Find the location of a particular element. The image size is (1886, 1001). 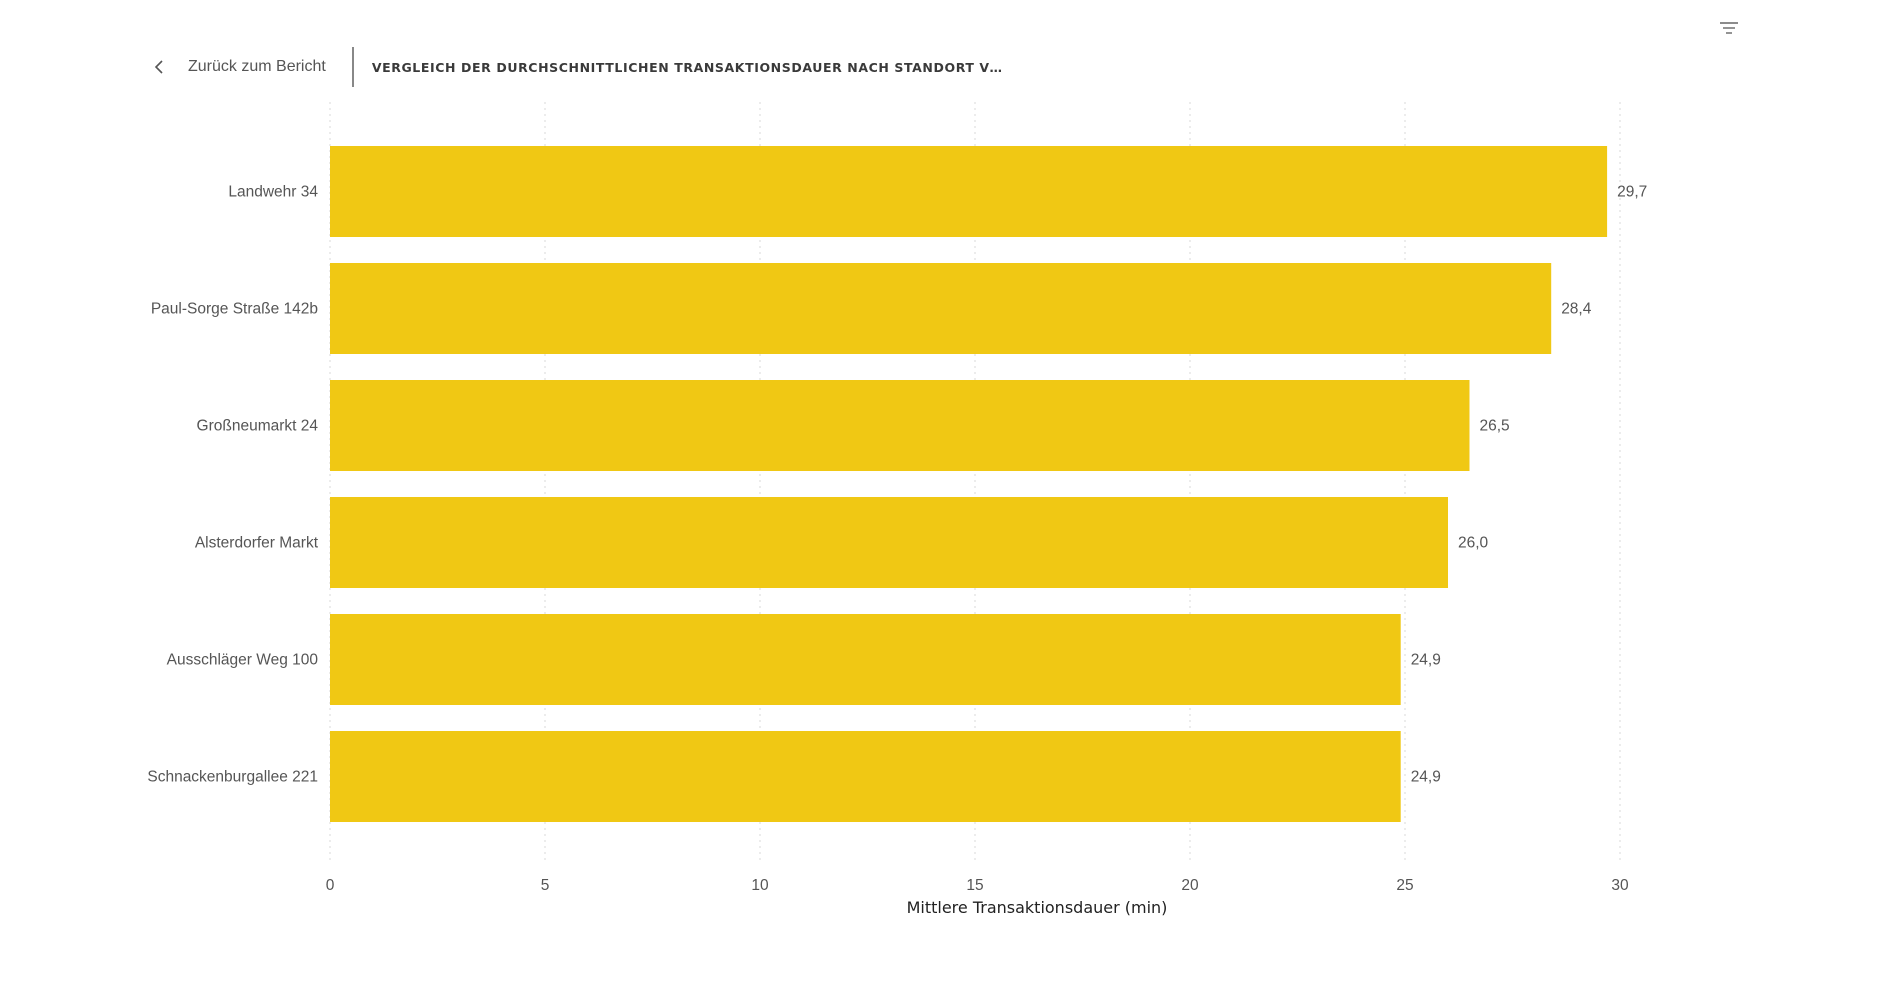

x-axis-ticks: 0 5 10 15 20 25 30 is located at coordinates (977, 885).